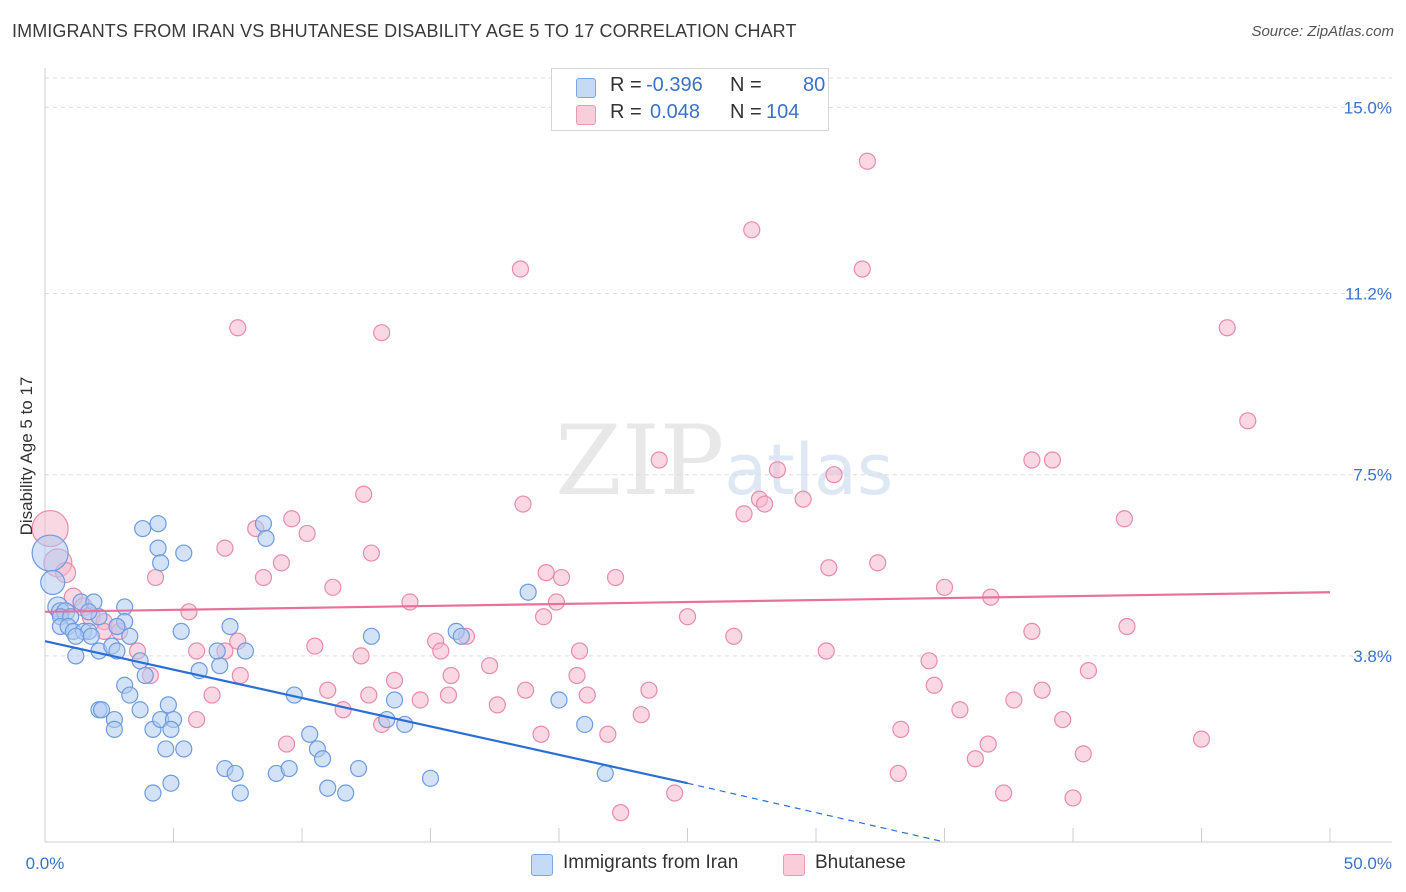 This screenshot has height=892, width=1406. What do you see at coordinates (640, 461) in the screenshot?
I see `watermark-zip: ZIP` at bounding box center [640, 461].